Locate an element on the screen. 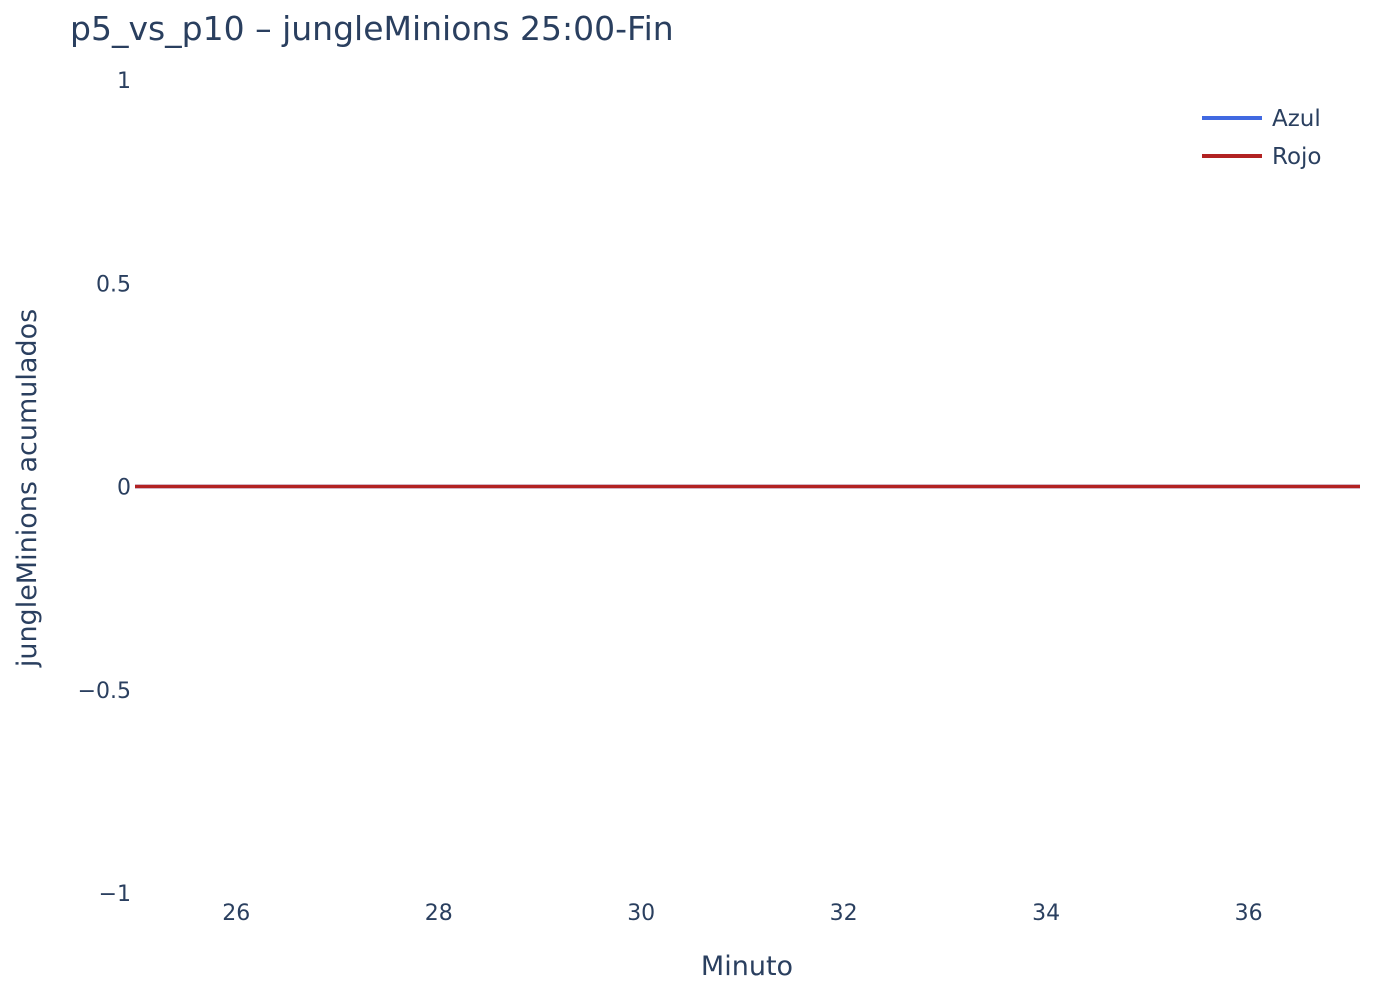  y-tick-label: 1 is located at coordinates (124, 81).